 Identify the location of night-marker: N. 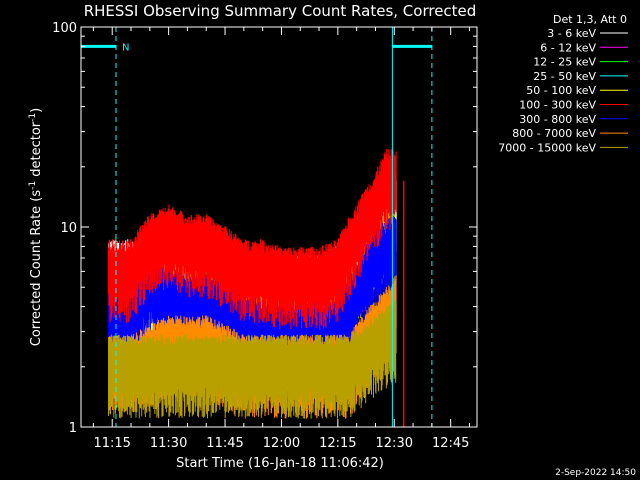
(125, 47).